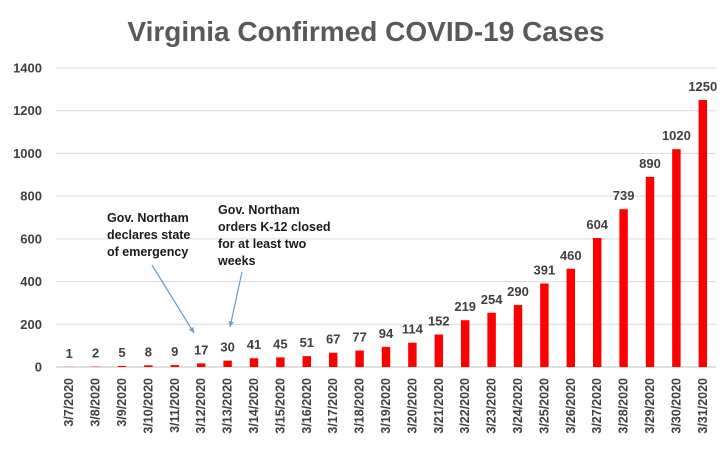 The image size is (724, 457). What do you see at coordinates (69, 402) in the screenshot?
I see `x-tick-label: 3/7/2020` at bounding box center [69, 402].